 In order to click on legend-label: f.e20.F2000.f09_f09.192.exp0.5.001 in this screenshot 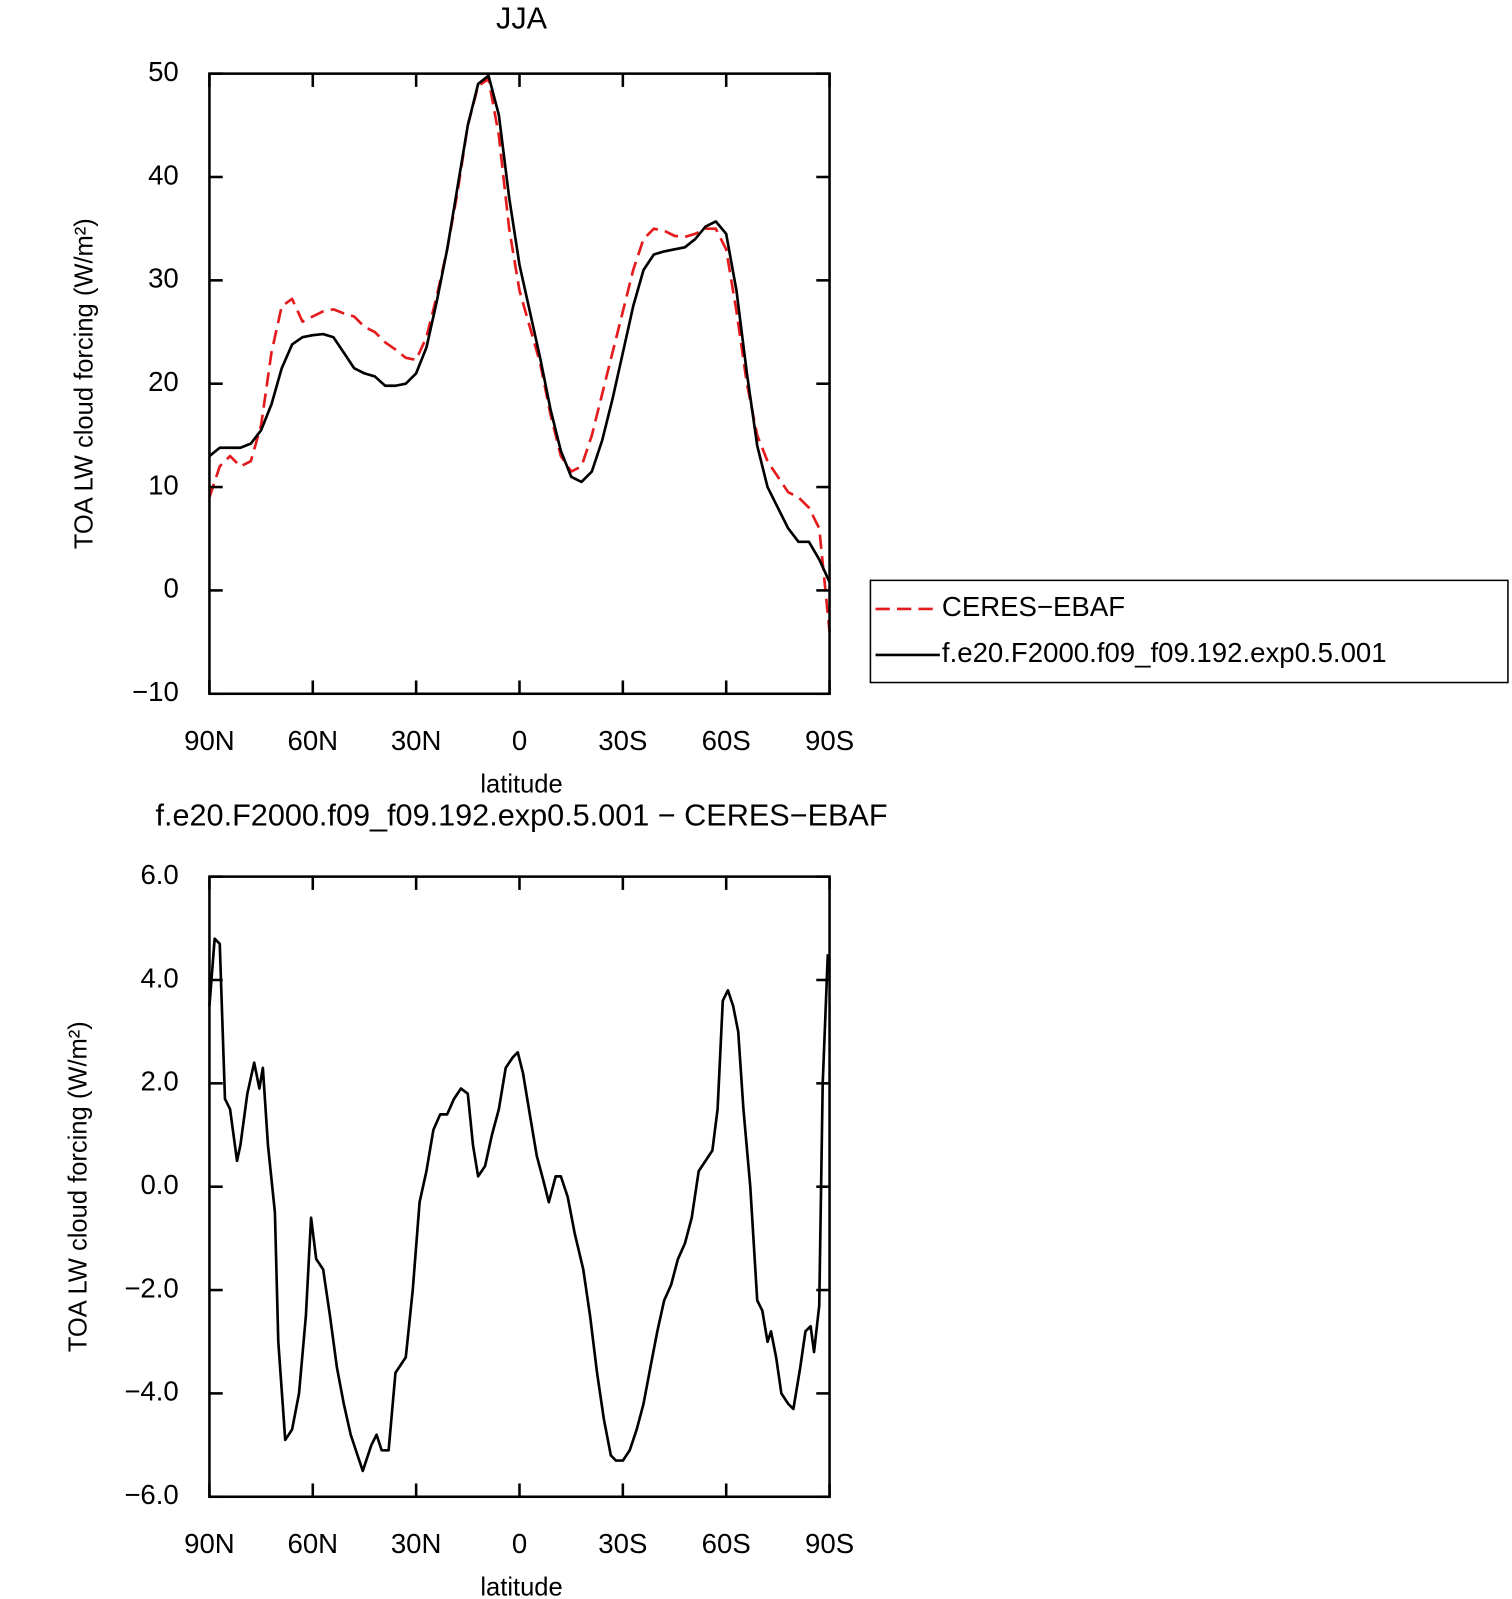, I will do `click(1164, 652)`.